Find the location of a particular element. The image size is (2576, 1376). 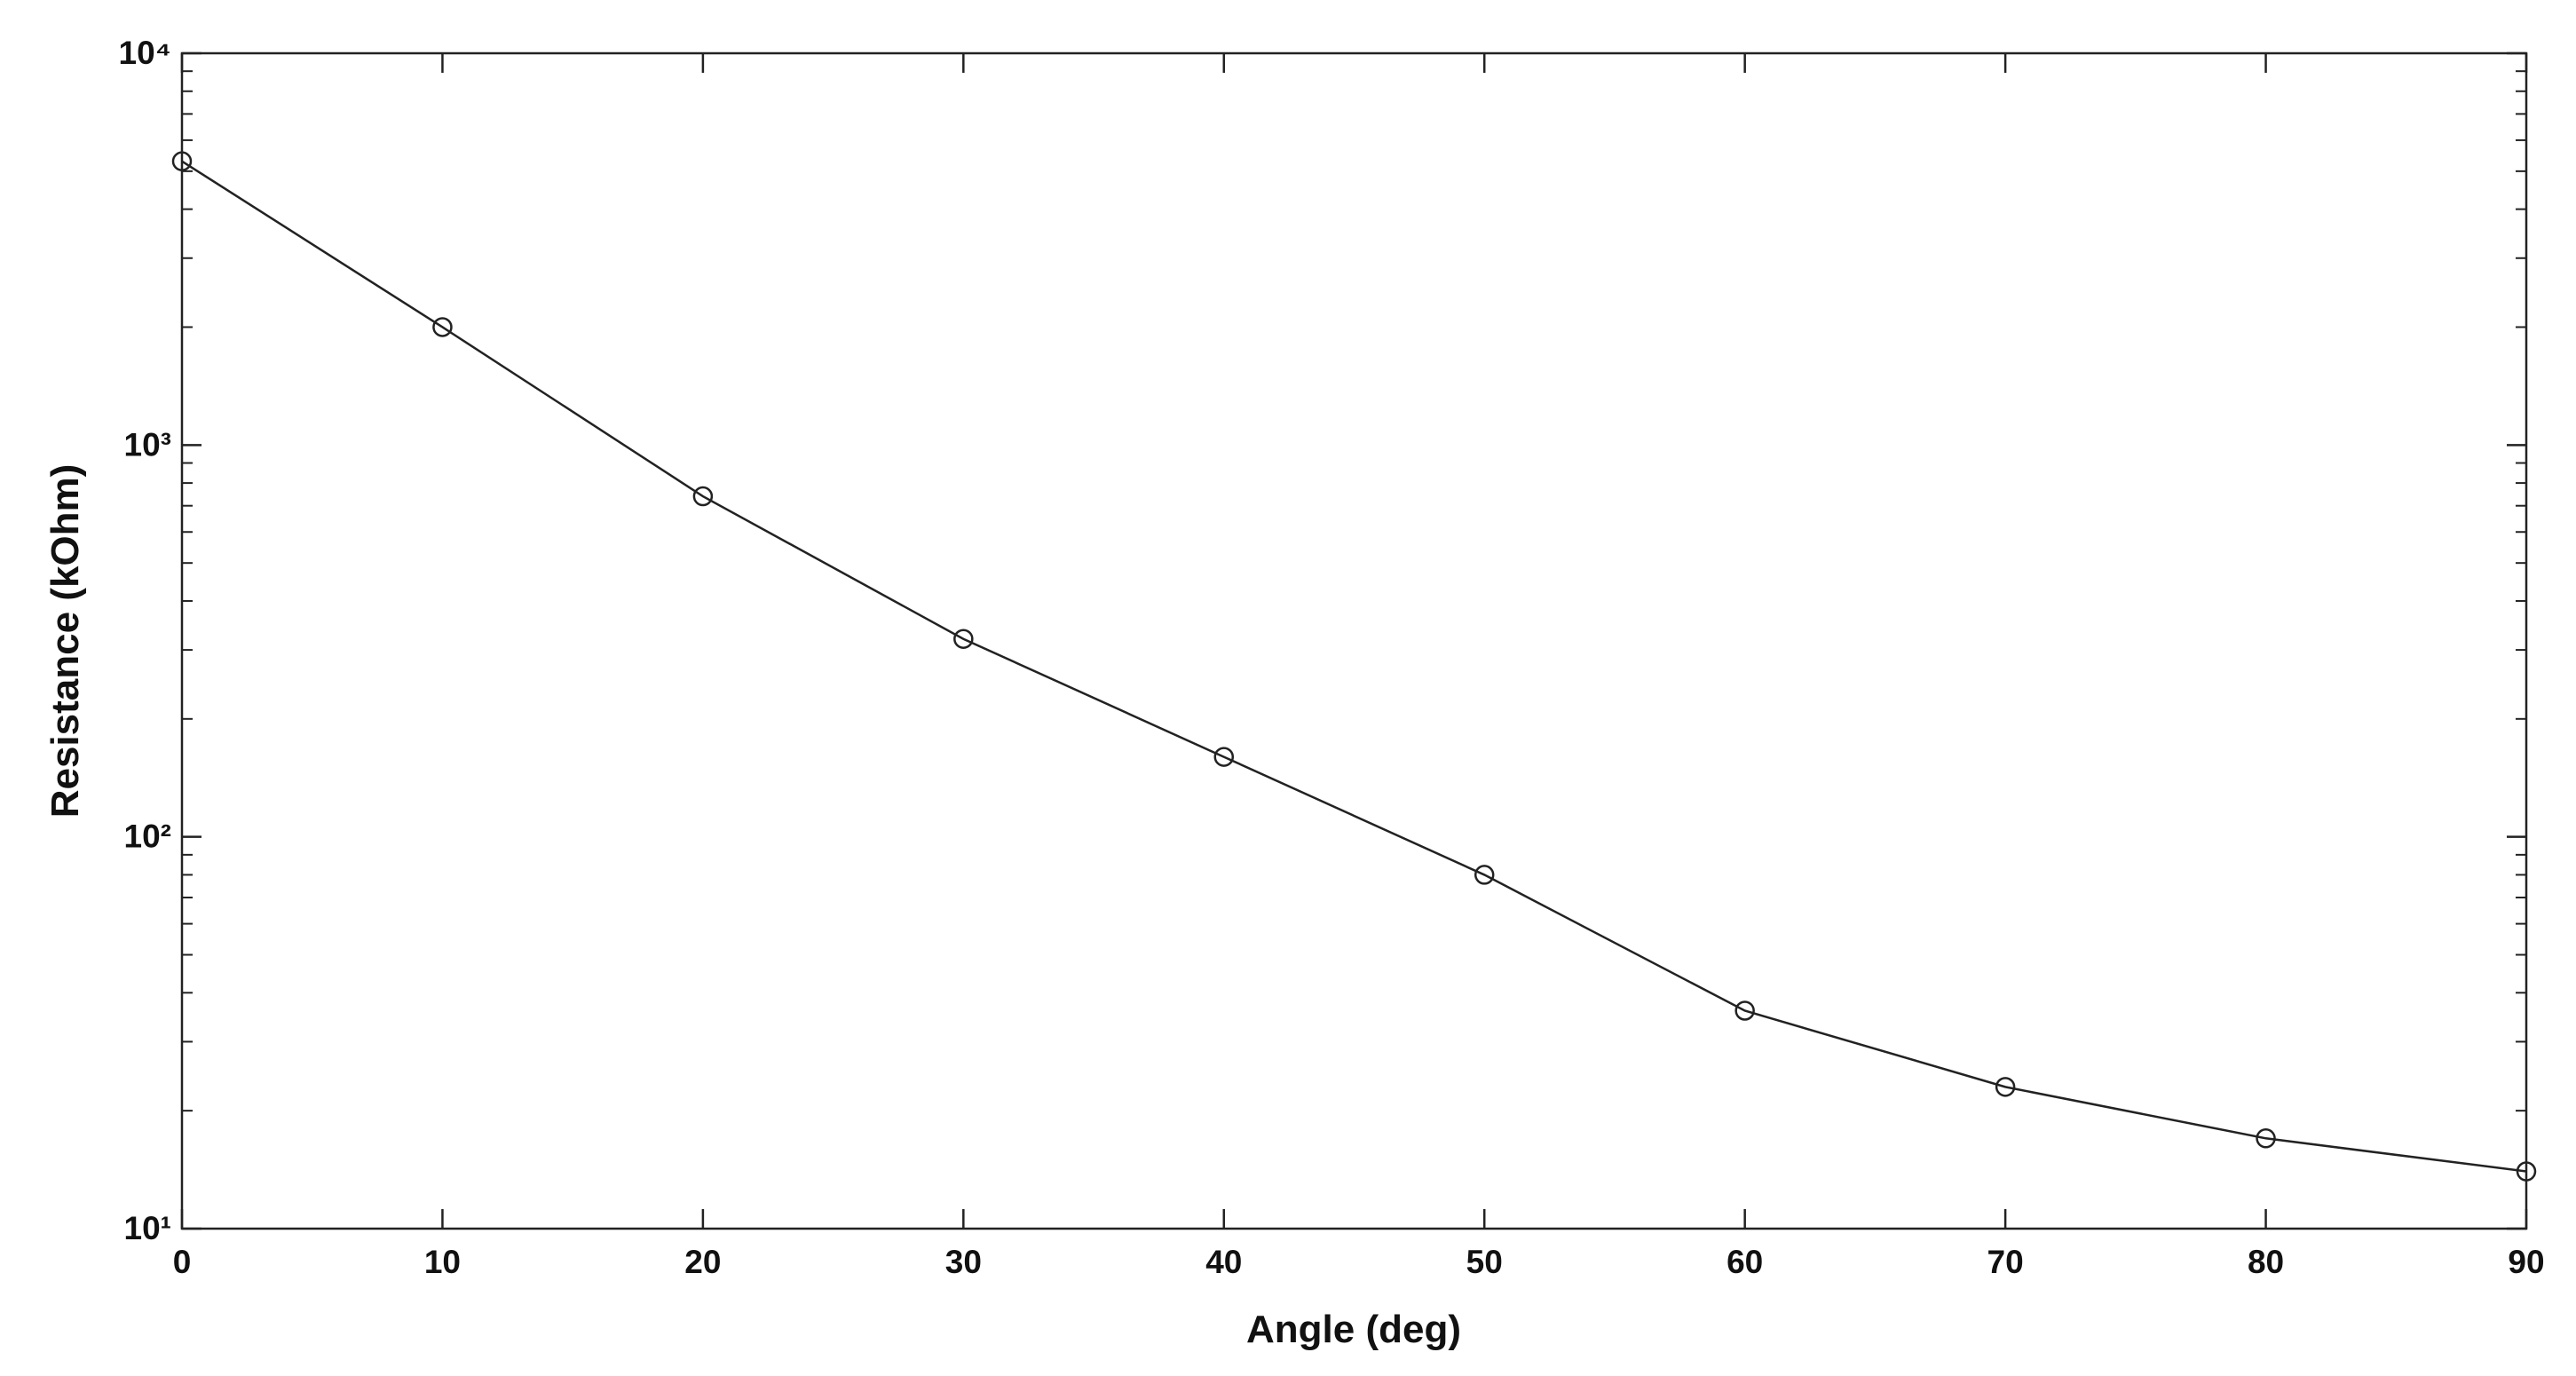

x-axis-label: Angle (deg) is located at coordinates (1353, 1329).